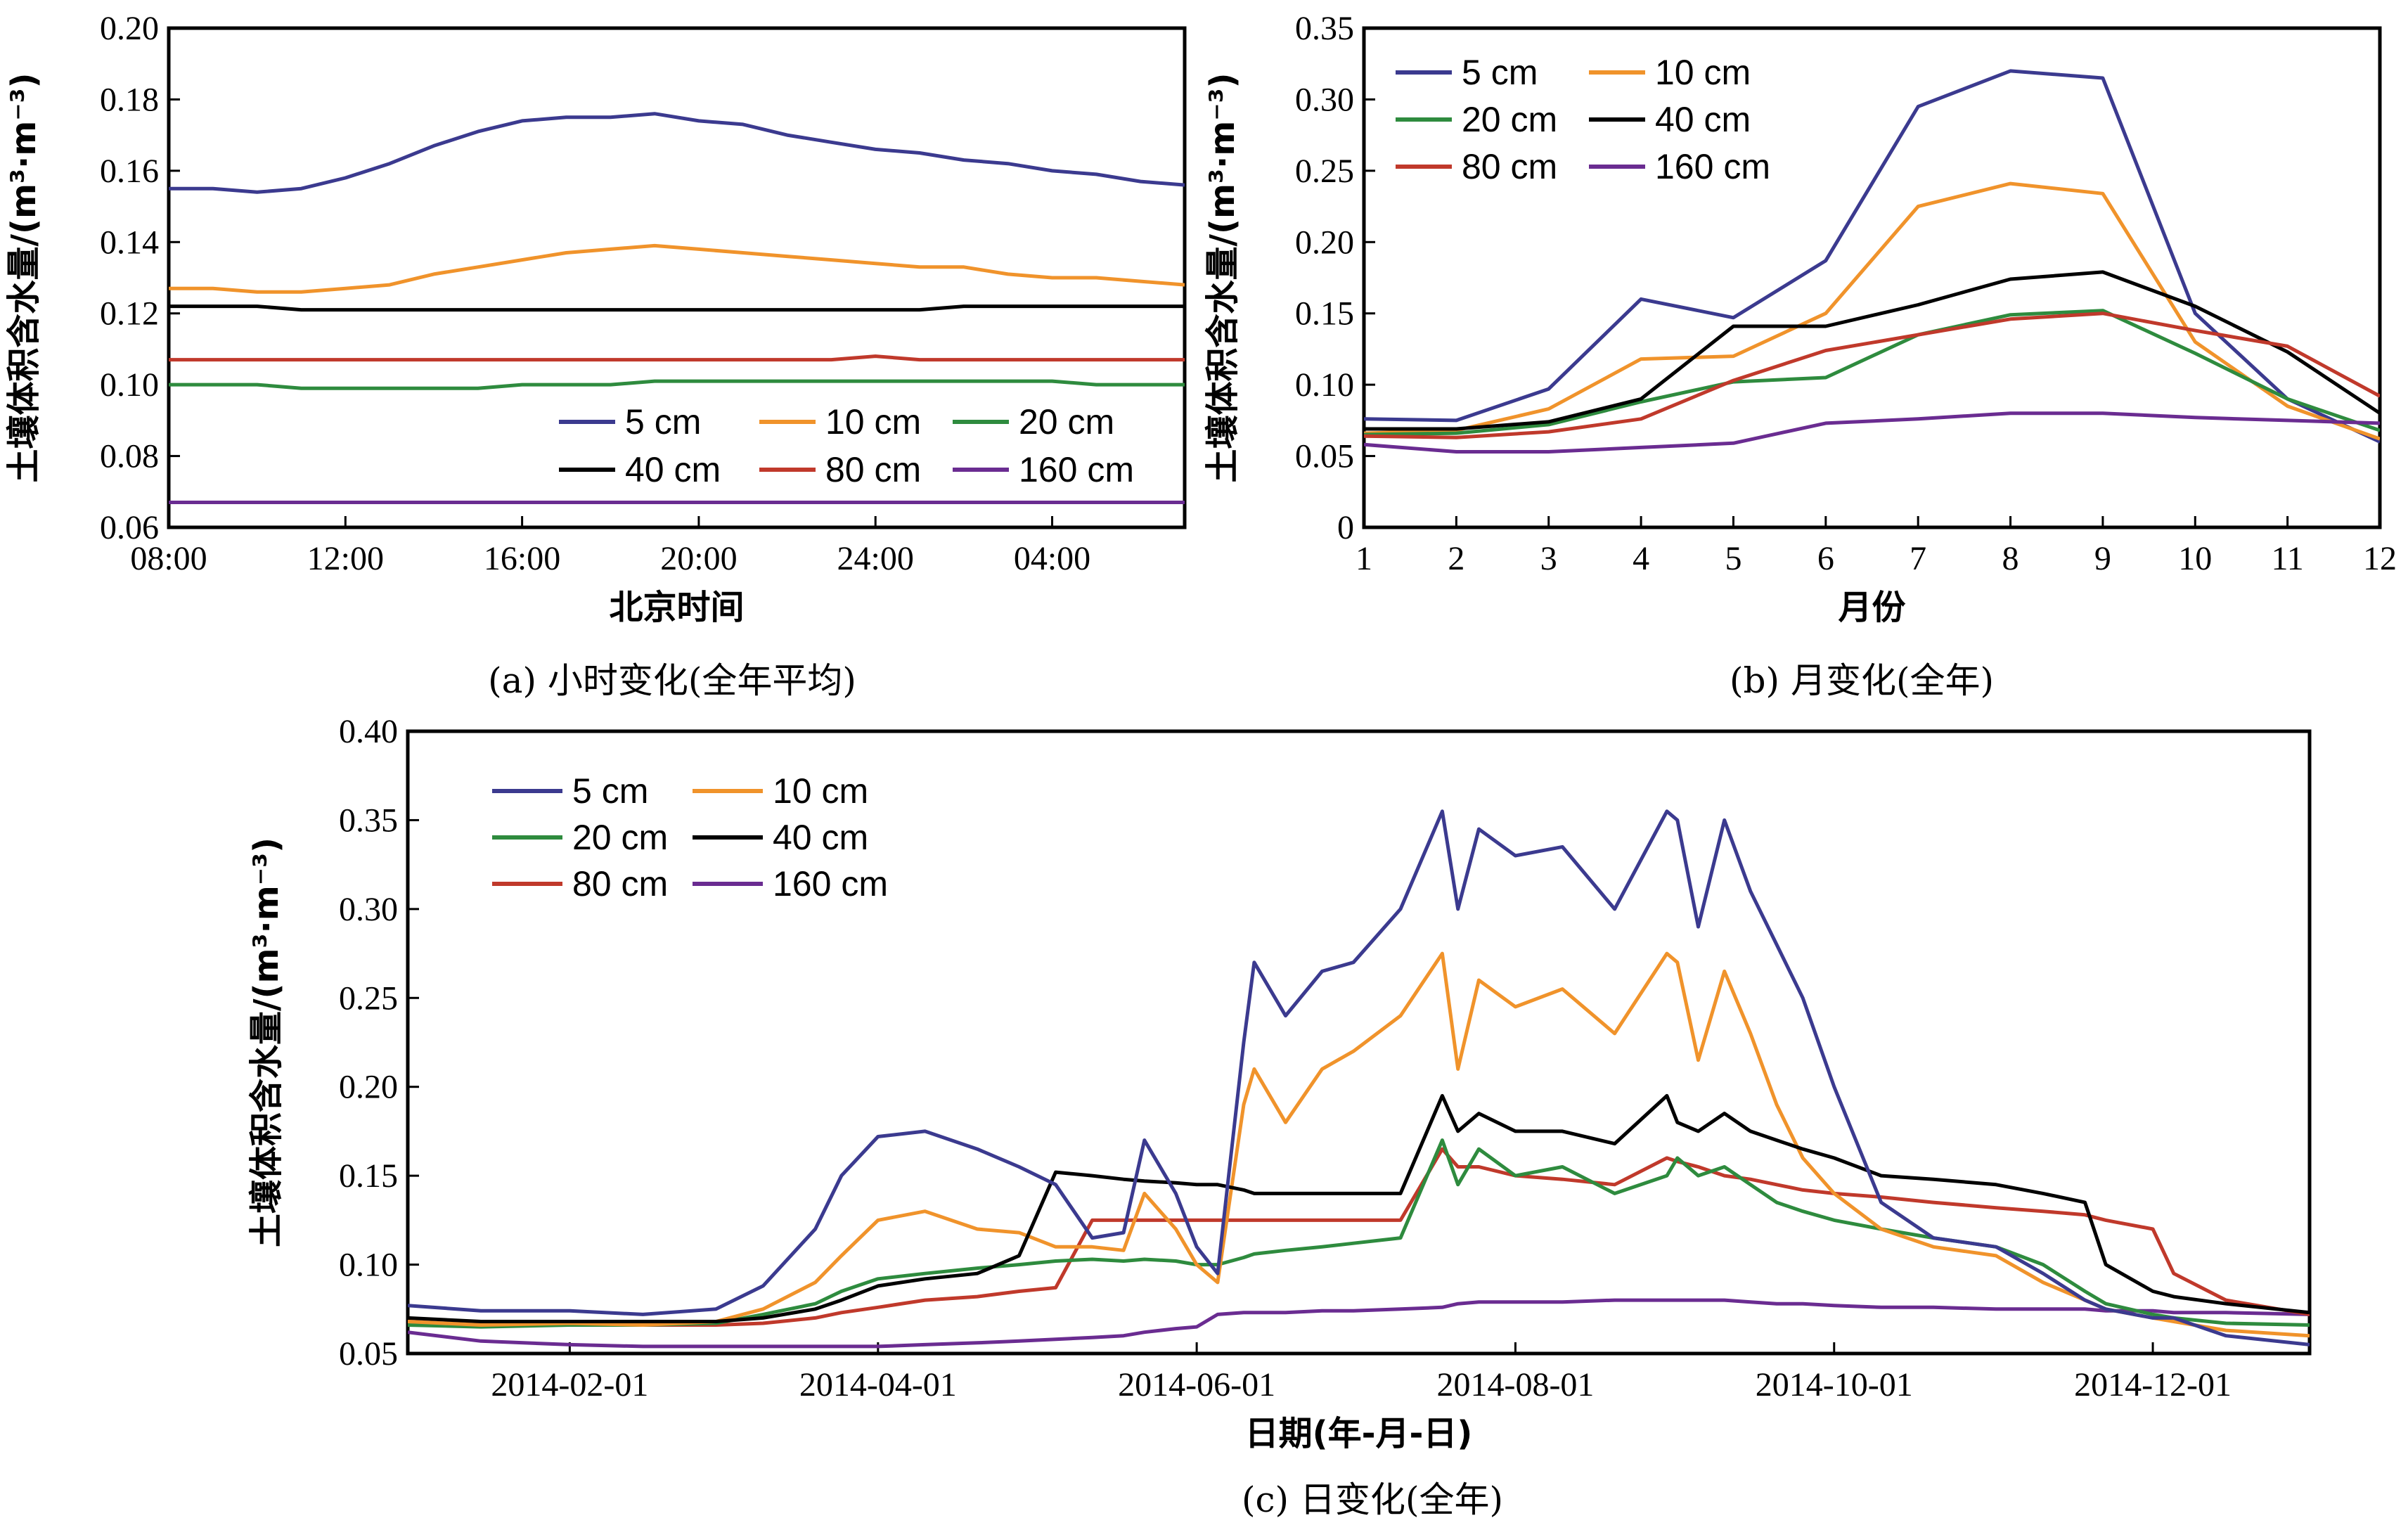  I want to click on x-tick-label: 1, so click(1364, 558).